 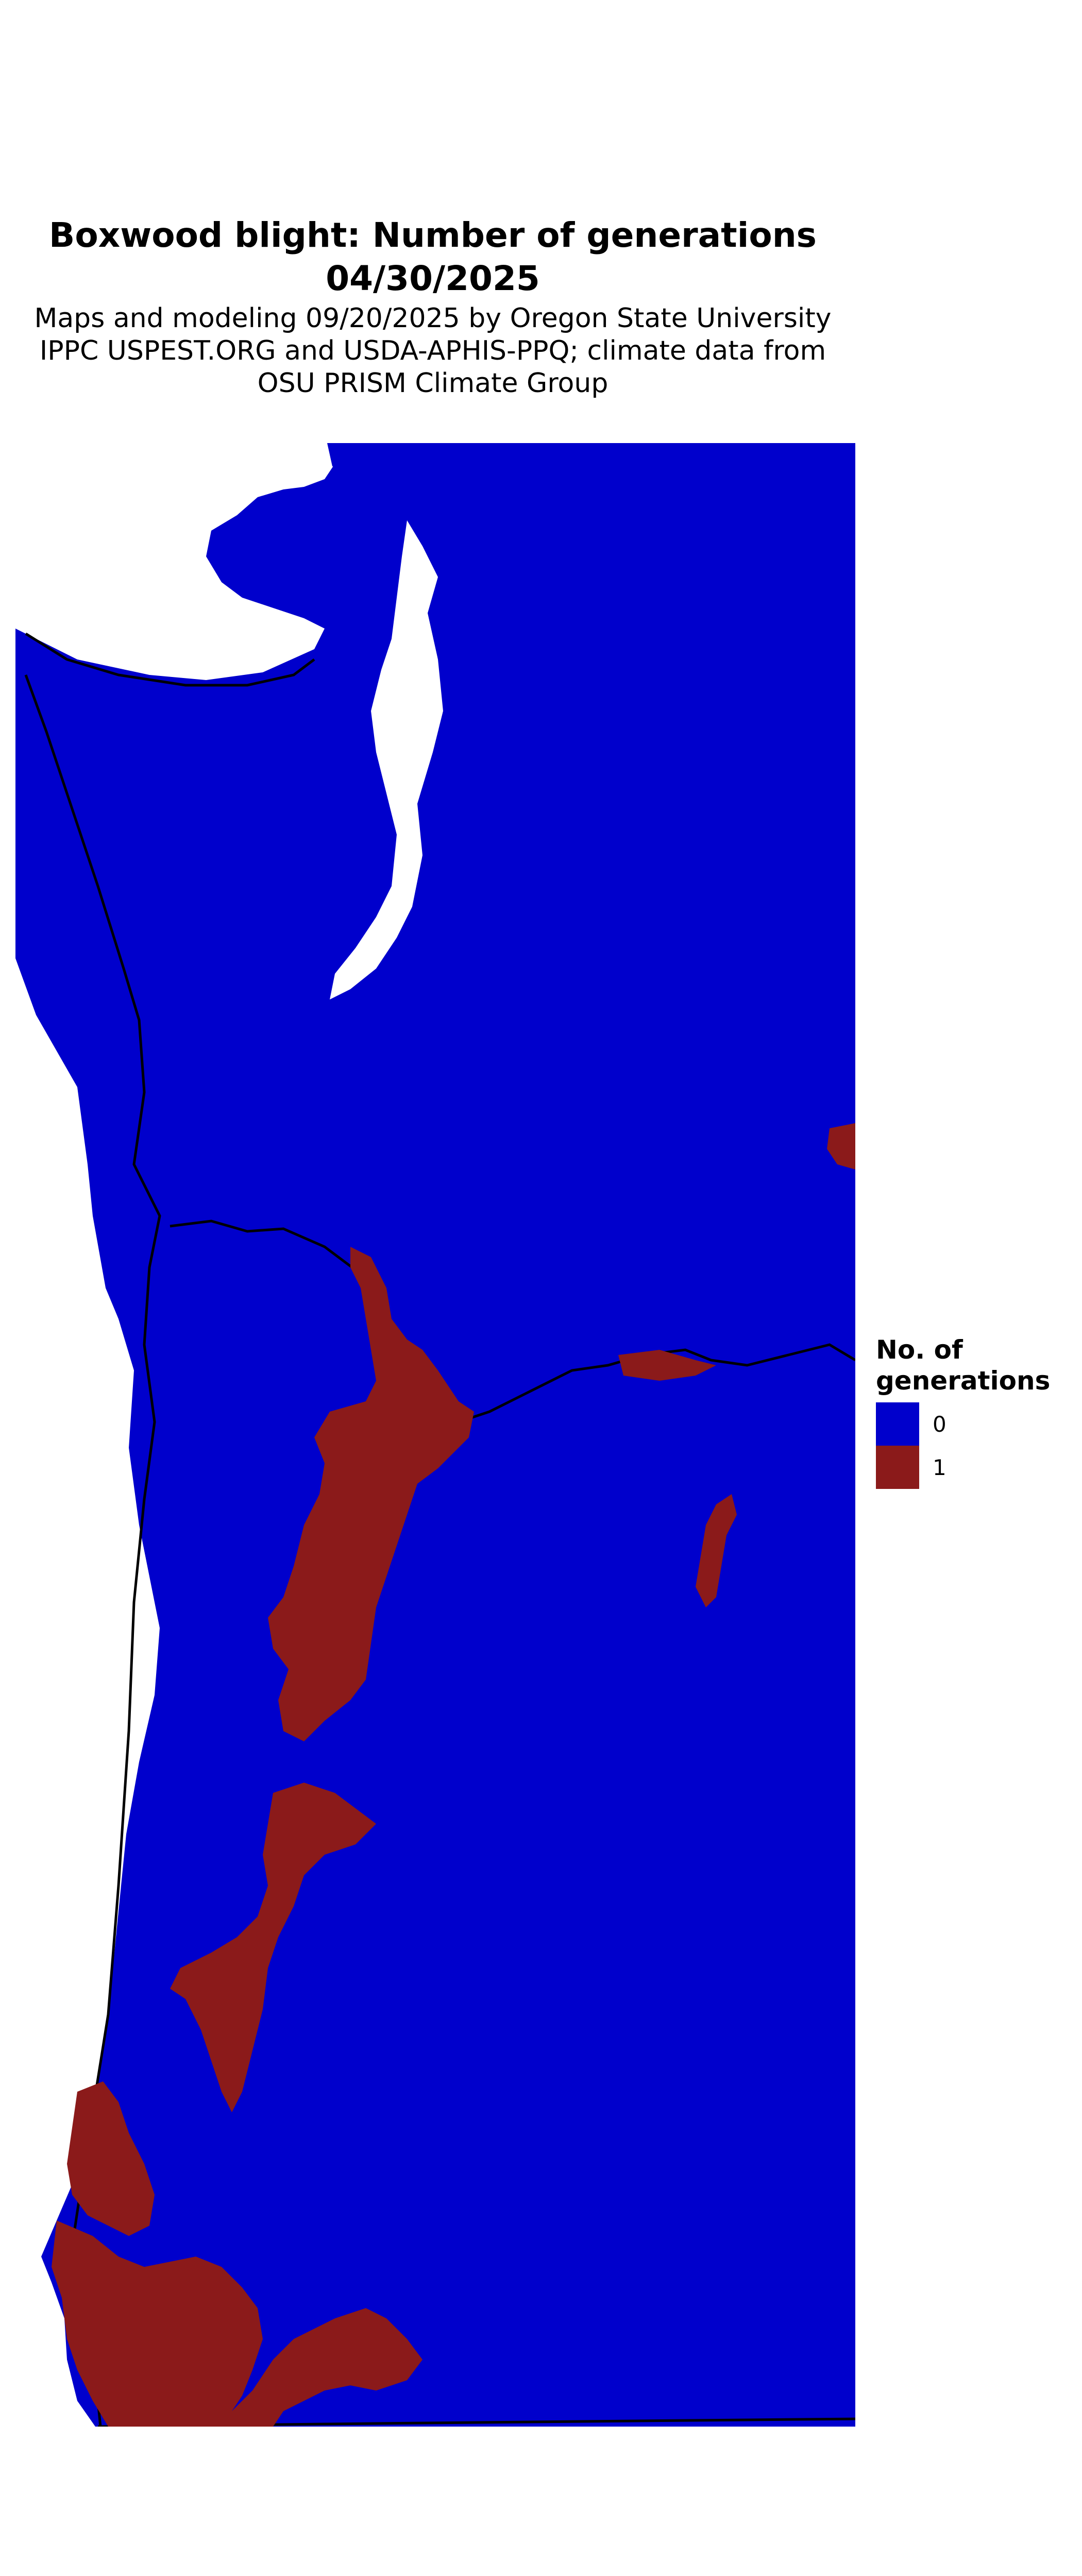 What do you see at coordinates (170, 659) in the screenshot?
I see `coastline-boundary` at bounding box center [170, 659].